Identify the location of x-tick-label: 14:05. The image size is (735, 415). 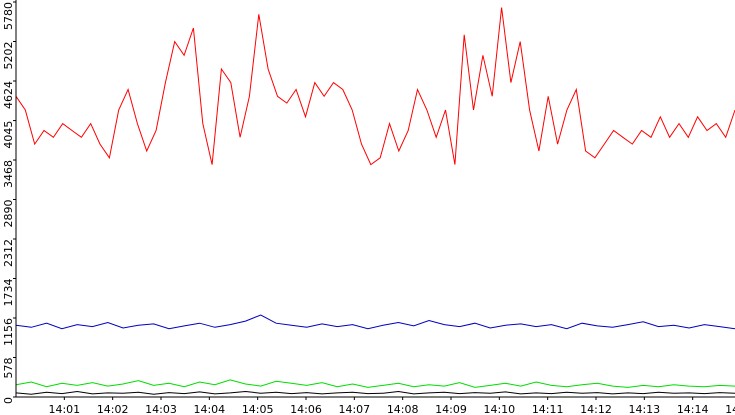
(258, 409).